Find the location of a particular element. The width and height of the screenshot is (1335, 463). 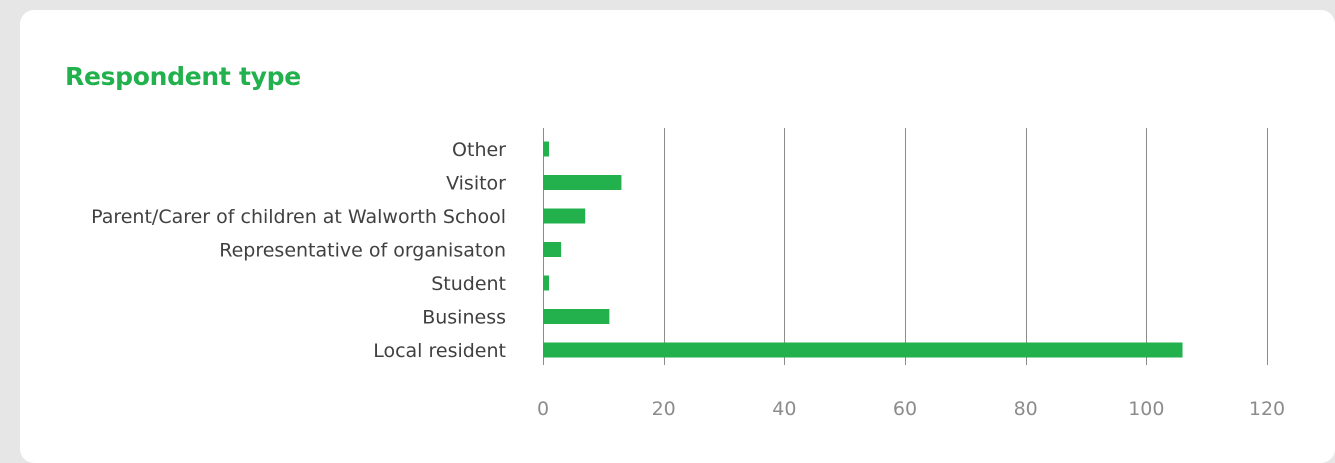

x-tick-label: 40 is located at coordinates (784, 409).